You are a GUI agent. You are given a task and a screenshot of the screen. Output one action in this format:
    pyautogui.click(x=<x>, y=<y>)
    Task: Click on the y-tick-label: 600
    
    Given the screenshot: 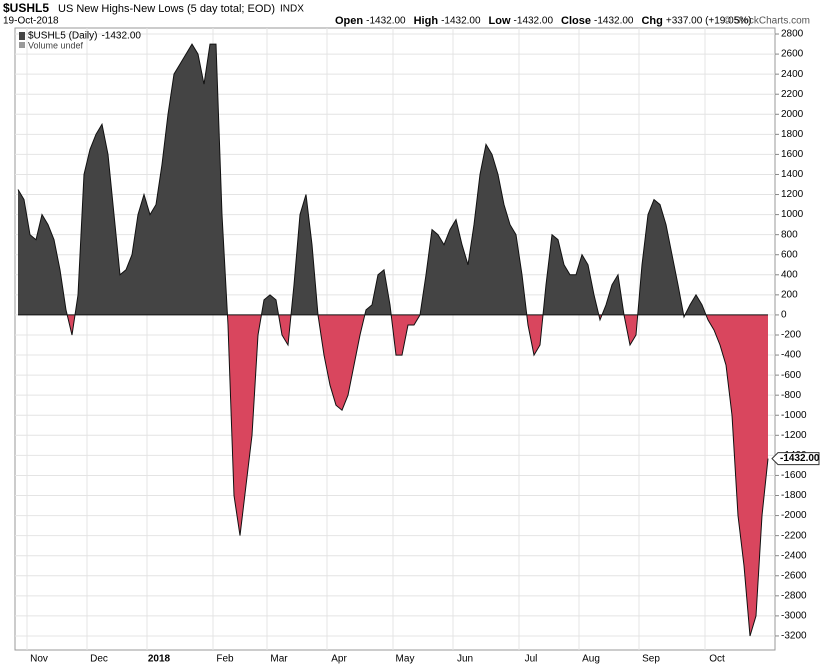 What is the action you would take?
    pyautogui.click(x=789, y=254)
    